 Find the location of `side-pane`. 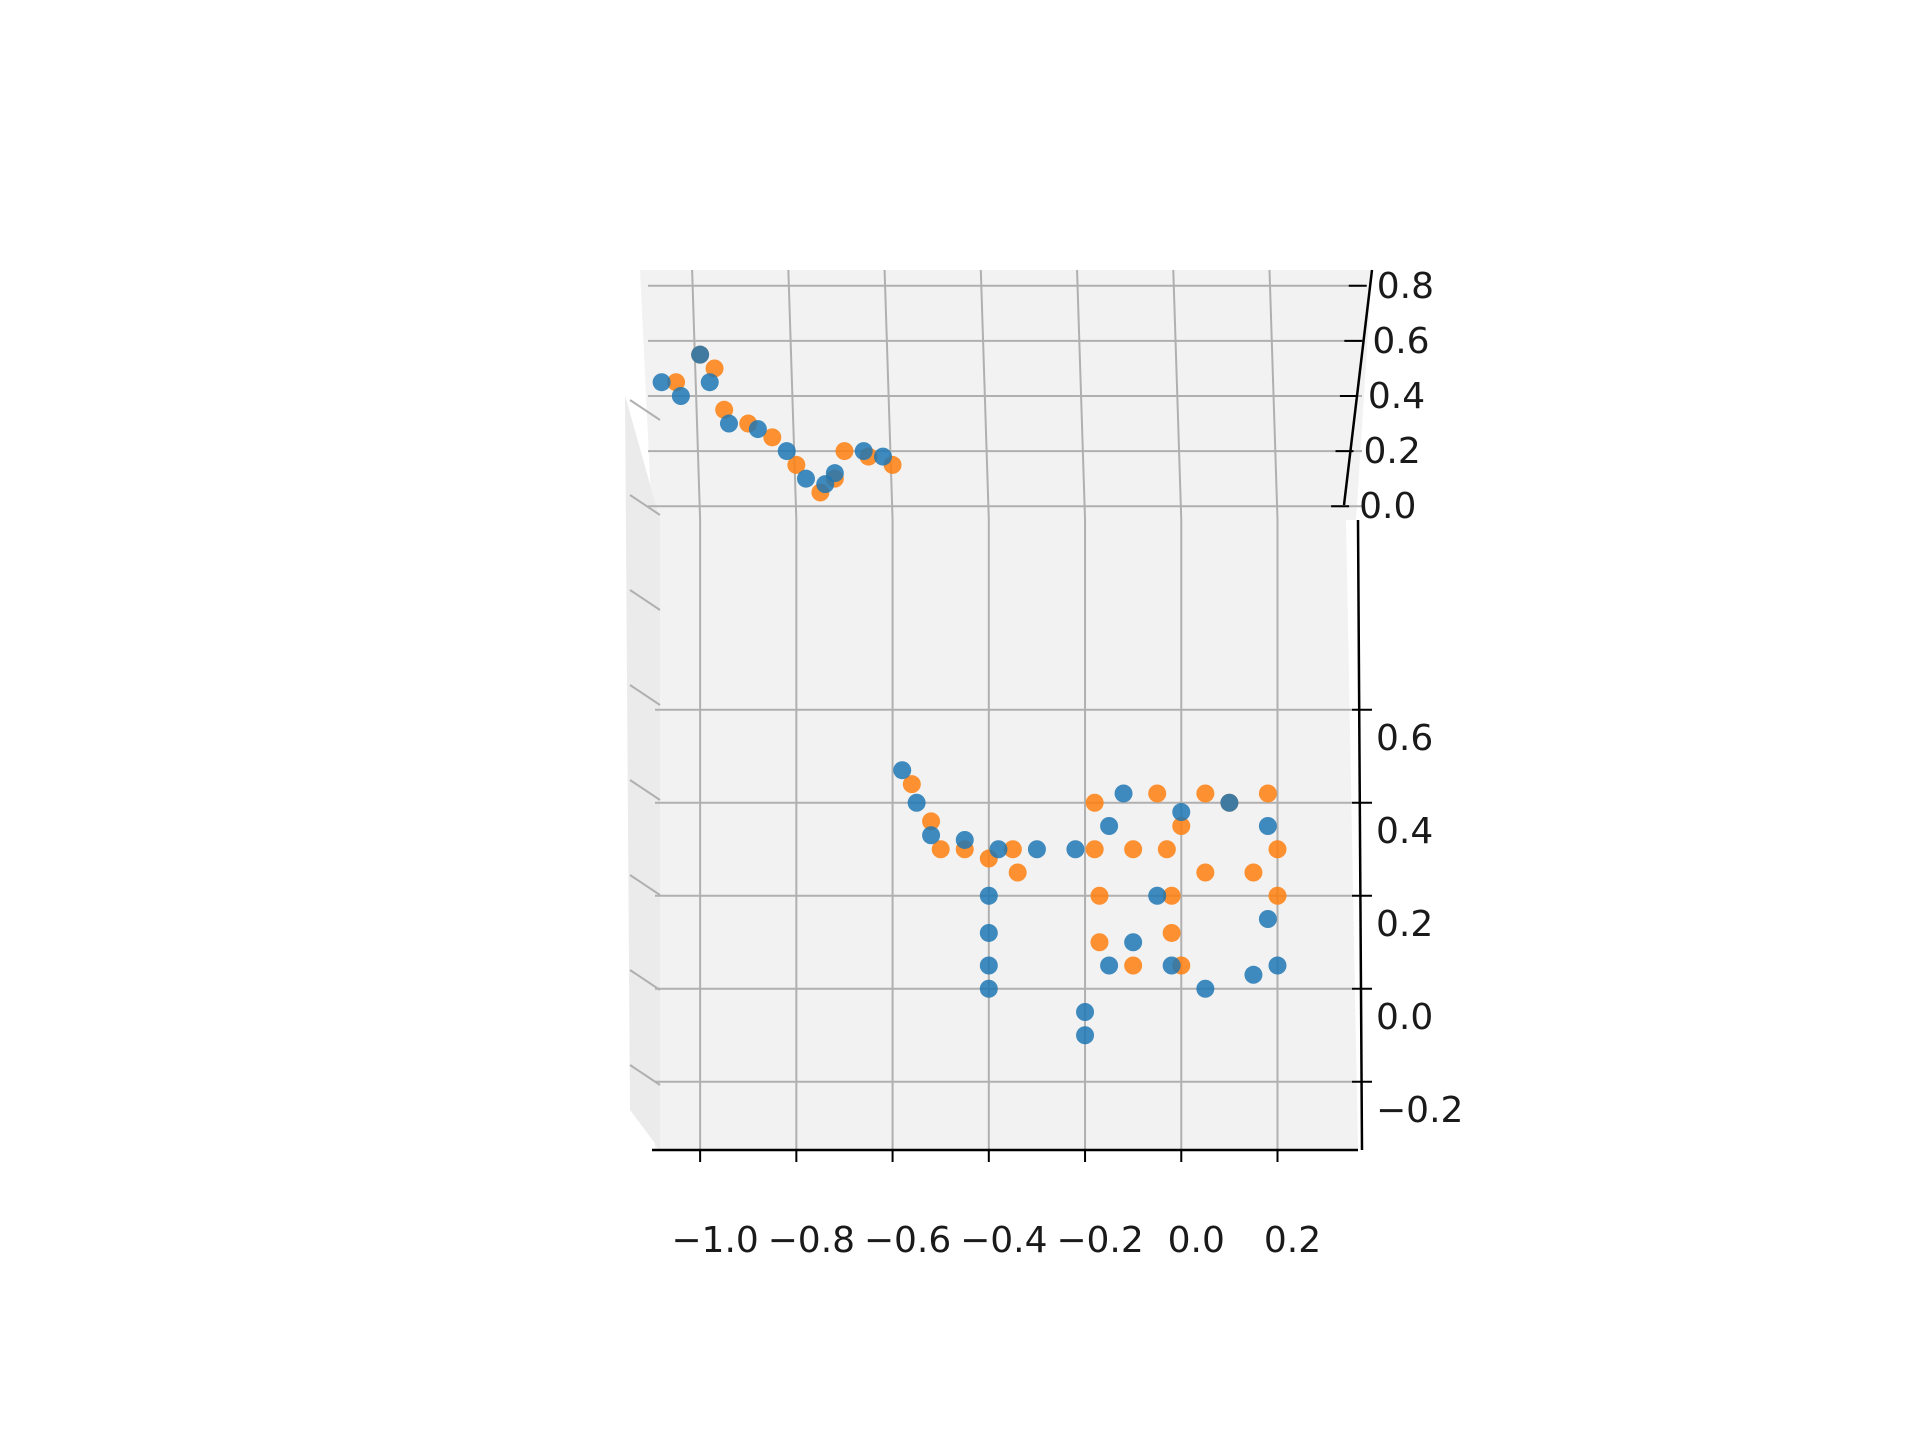

side-pane is located at coordinates (642, 772).